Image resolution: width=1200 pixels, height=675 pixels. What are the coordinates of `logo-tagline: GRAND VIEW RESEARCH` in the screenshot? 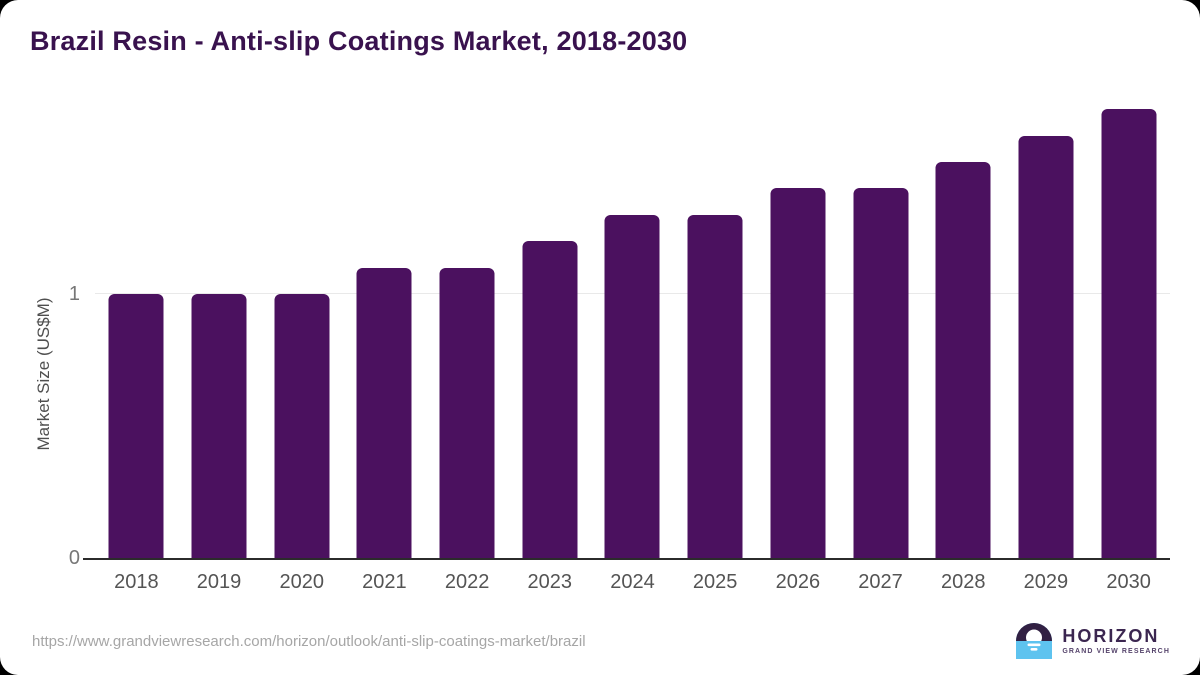 It's located at (1116, 651).